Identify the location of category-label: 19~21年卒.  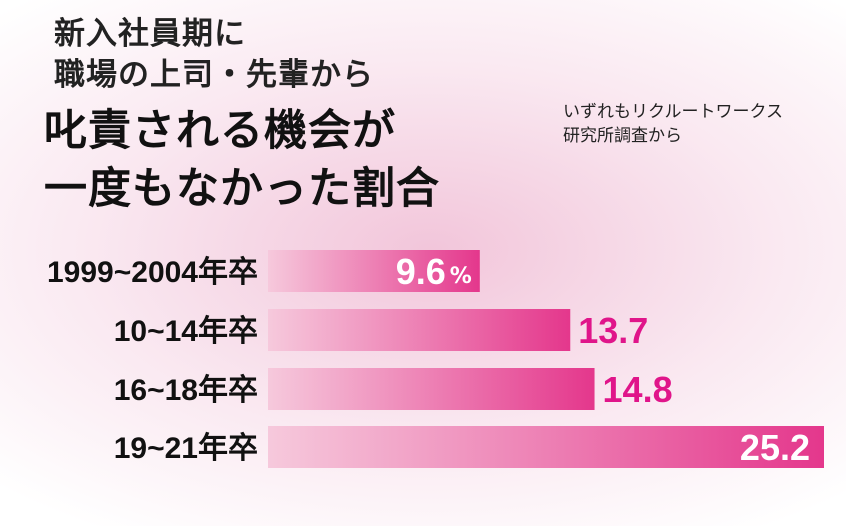
(186, 448).